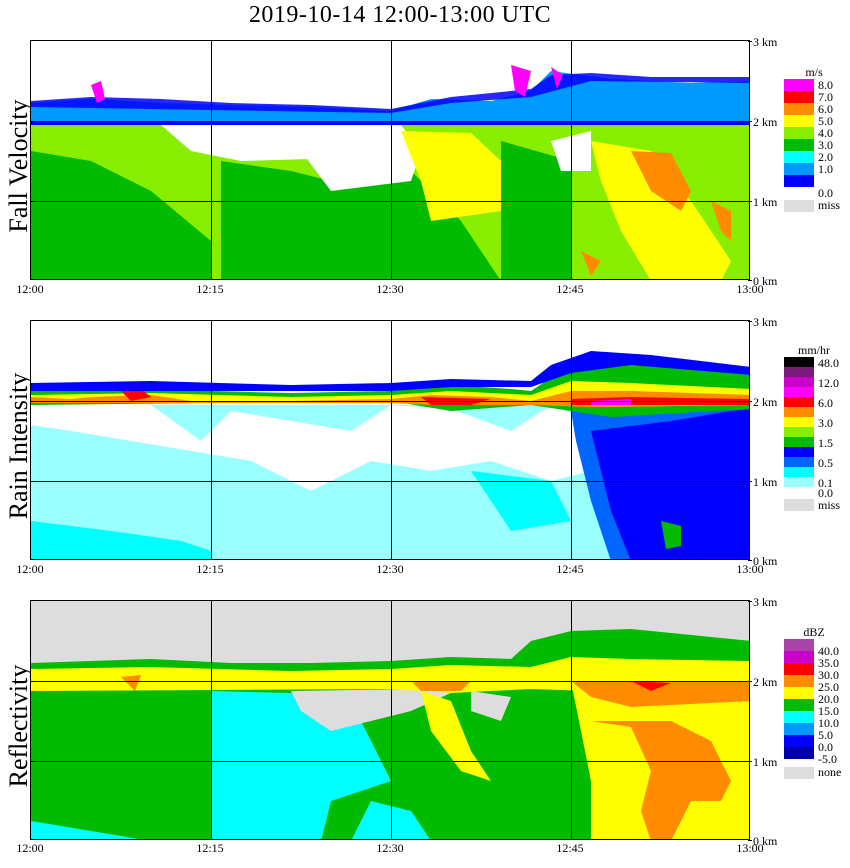 This screenshot has height=868, width=850. What do you see at coordinates (210, 848) in the screenshot?
I see `rf-xtick-1215: 12:15` at bounding box center [210, 848].